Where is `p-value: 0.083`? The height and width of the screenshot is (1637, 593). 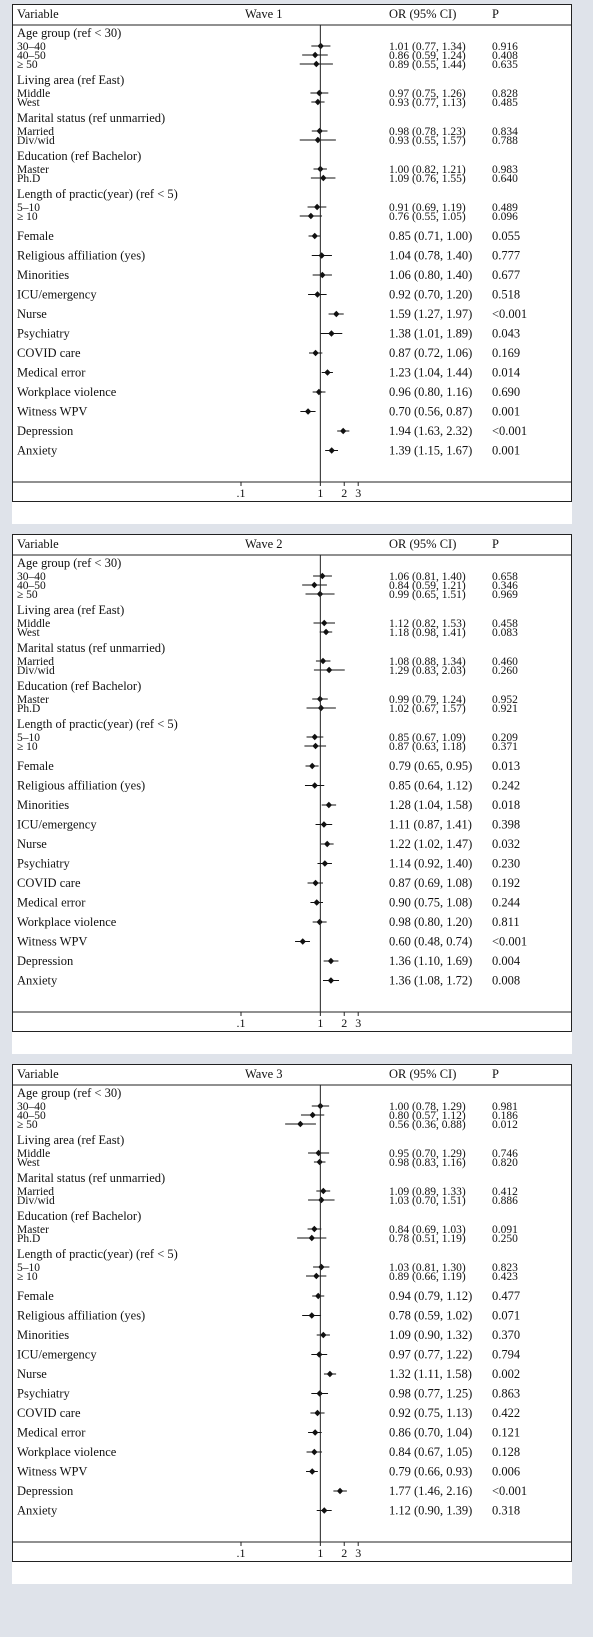
p-value: 0.083 is located at coordinates (505, 633).